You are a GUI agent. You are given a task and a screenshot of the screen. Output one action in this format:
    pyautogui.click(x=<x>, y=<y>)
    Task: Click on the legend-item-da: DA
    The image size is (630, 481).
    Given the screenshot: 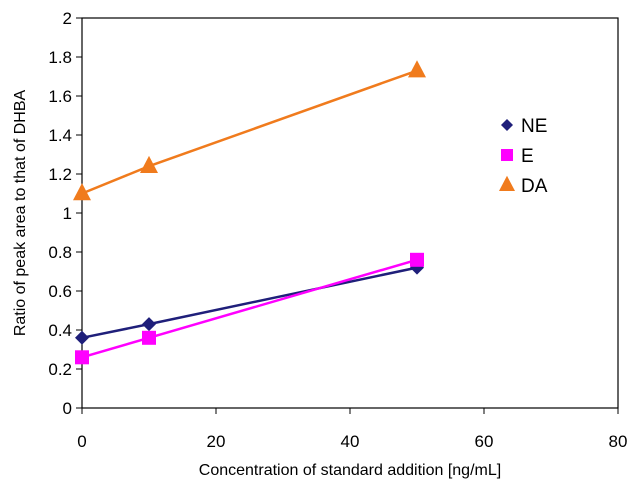 What is the action you would take?
    pyautogui.click(x=523, y=186)
    